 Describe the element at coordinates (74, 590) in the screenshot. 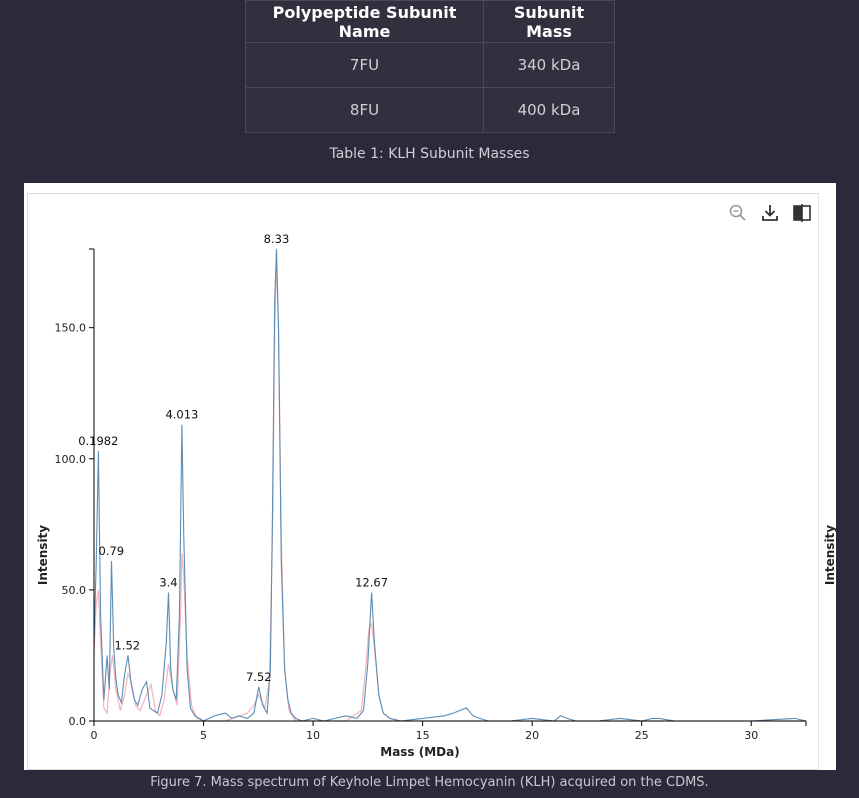

I see `y-tick-label: 50.0` at that location.